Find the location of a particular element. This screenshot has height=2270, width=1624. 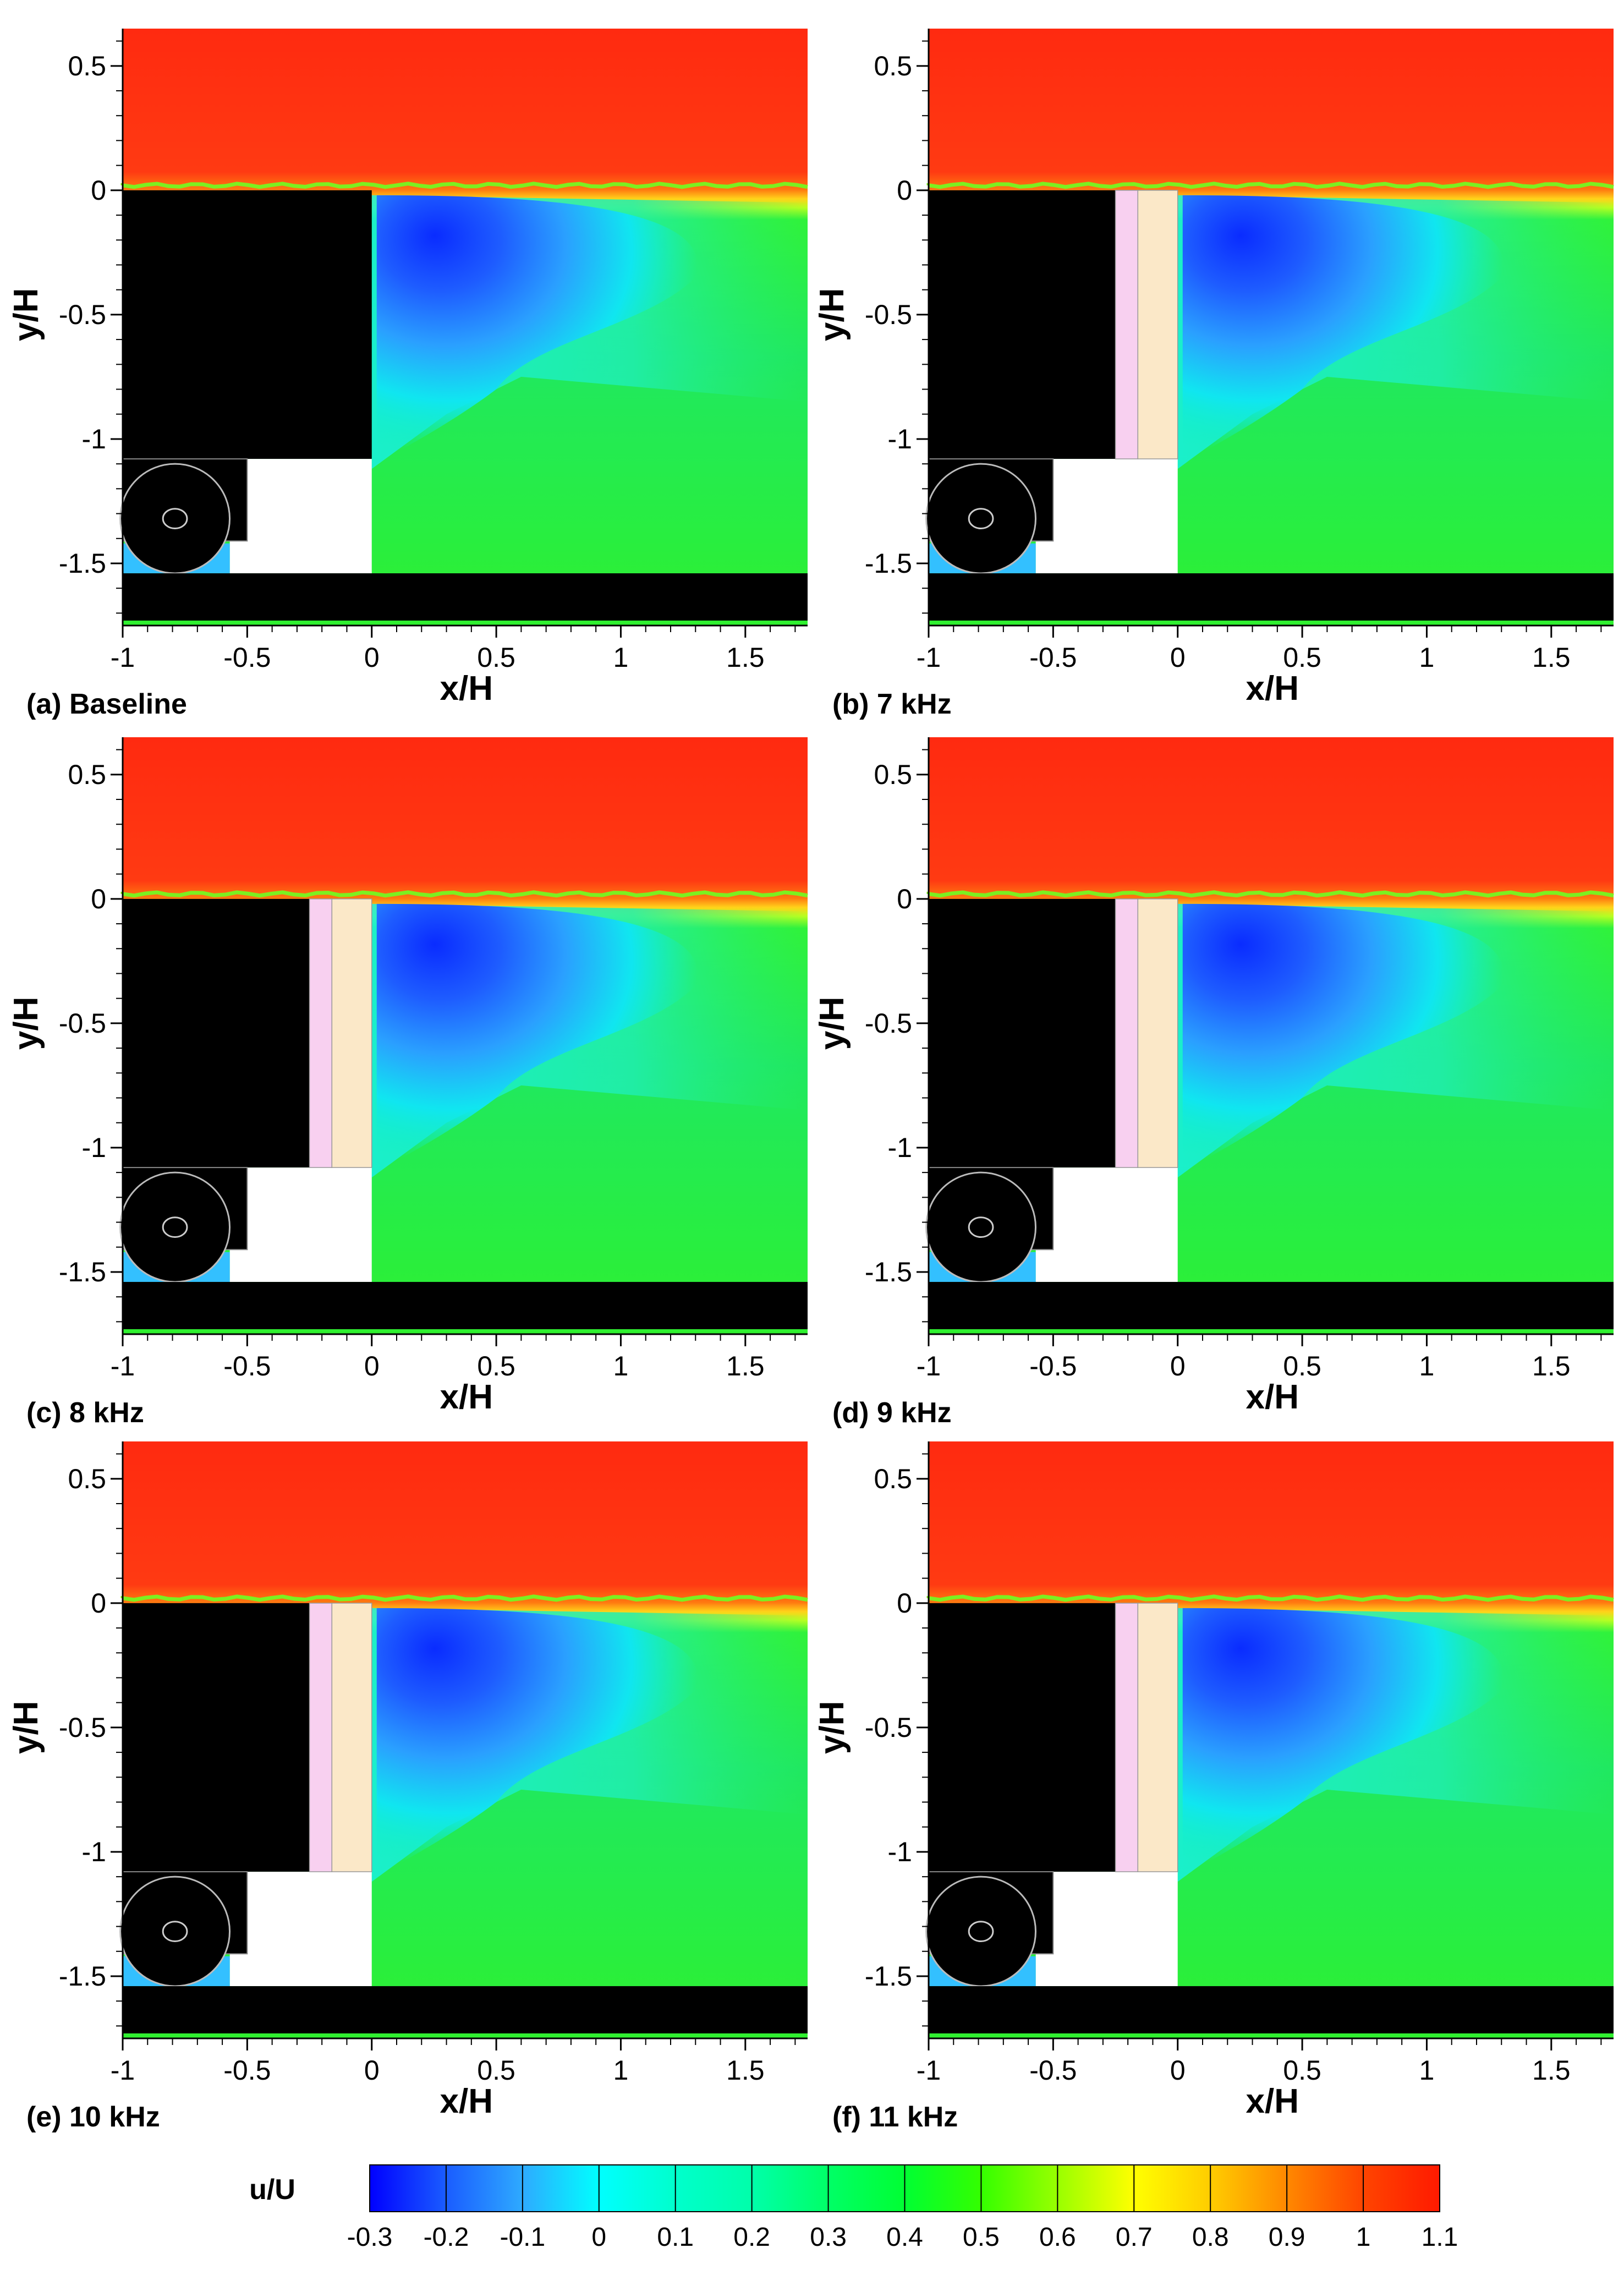

colorbar-tick-label: 0.1 is located at coordinates (675, 2237).